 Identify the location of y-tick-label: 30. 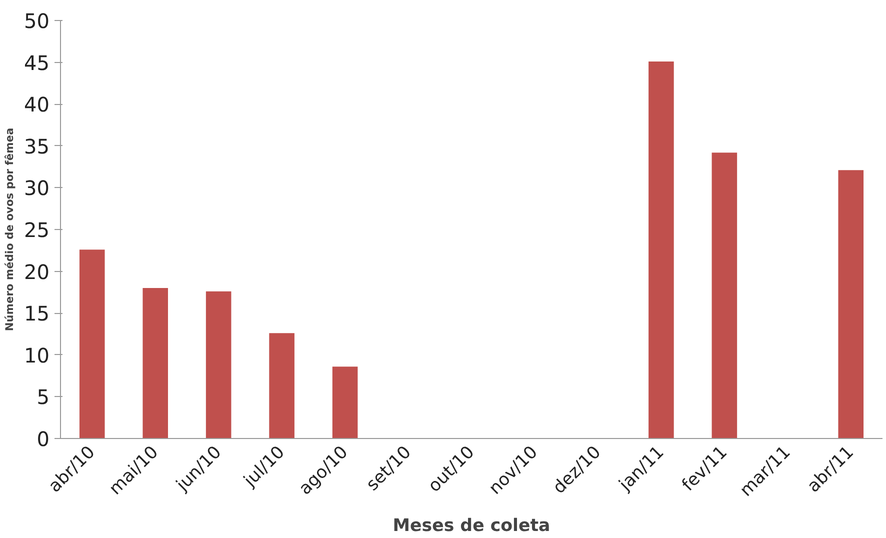
(37, 188).